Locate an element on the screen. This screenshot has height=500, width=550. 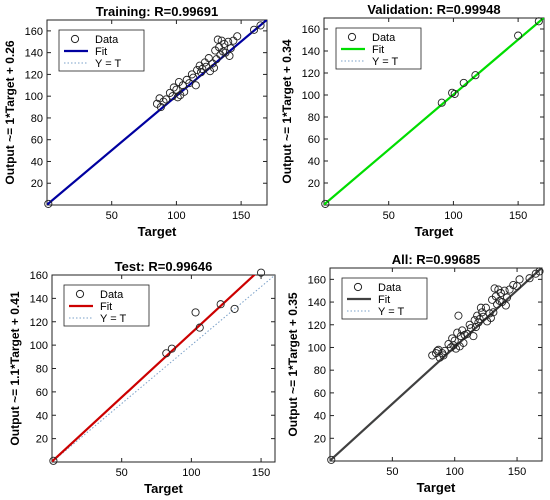
y-axis-label: Output ~= 1*Target + 0.26 is located at coordinates (10, 112).